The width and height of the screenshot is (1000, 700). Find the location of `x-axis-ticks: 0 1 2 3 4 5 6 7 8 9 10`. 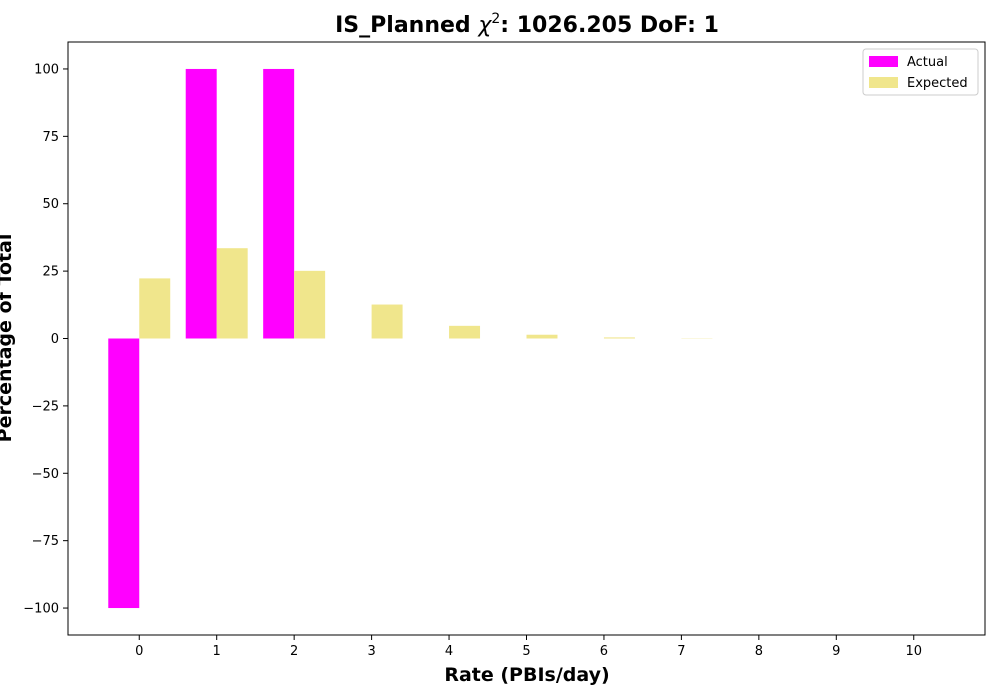

x-axis-ticks: 0 1 2 3 4 5 6 7 8 9 10 is located at coordinates (528, 647).